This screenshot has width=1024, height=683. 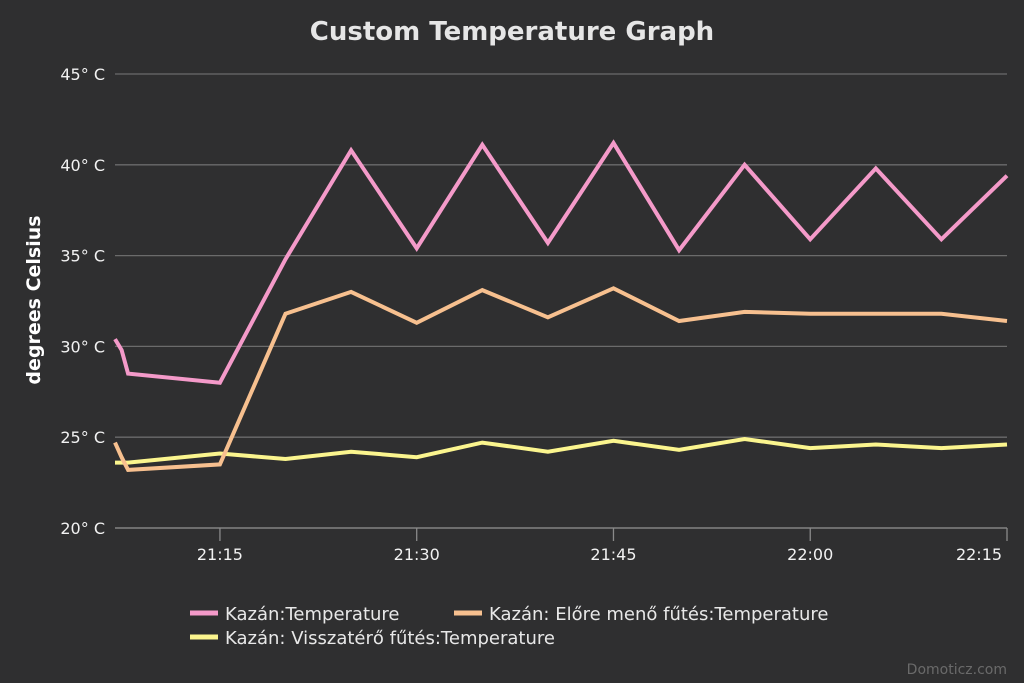 I want to click on legend-item: Kazán:Temperature, so click(x=295, y=614).